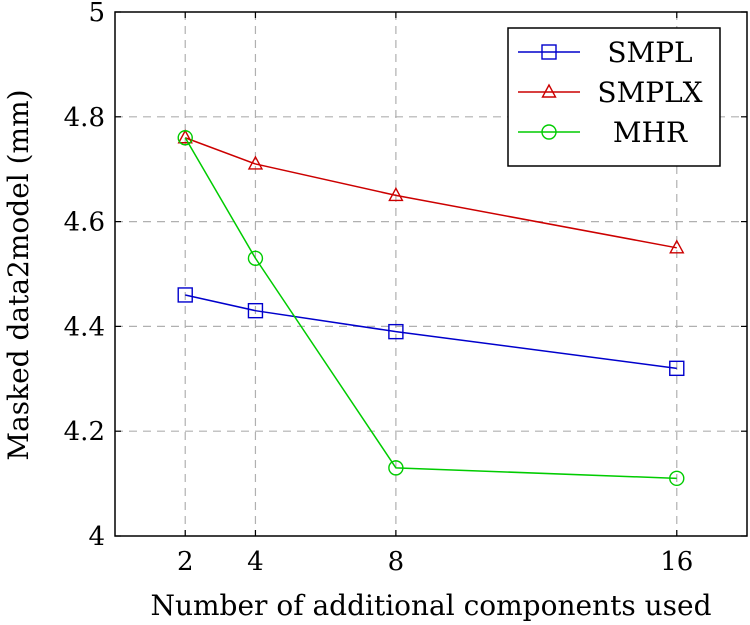  Describe the element at coordinates (84, 118) in the screenshot. I see `y-tick-label: 4.8` at that location.